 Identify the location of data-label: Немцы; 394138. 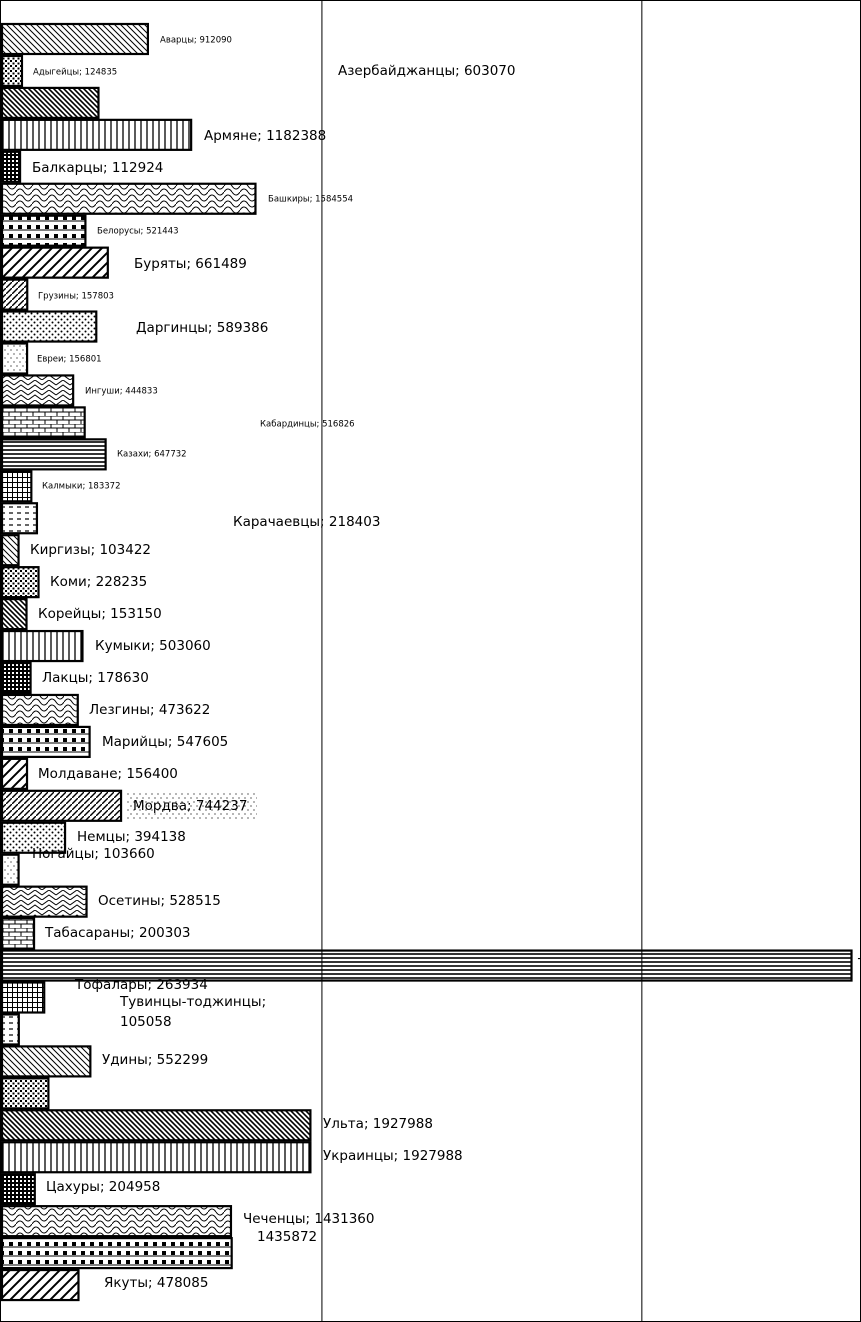
(131, 837).